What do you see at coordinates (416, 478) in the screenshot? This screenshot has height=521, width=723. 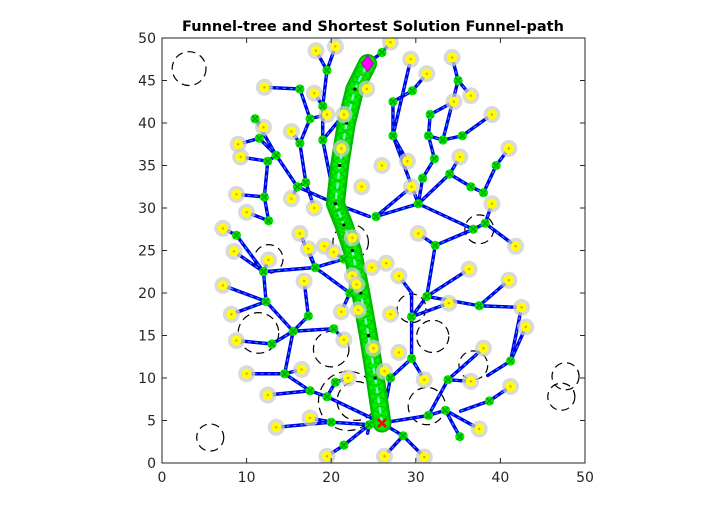 I see `x-tick-label: 30` at bounding box center [416, 478].